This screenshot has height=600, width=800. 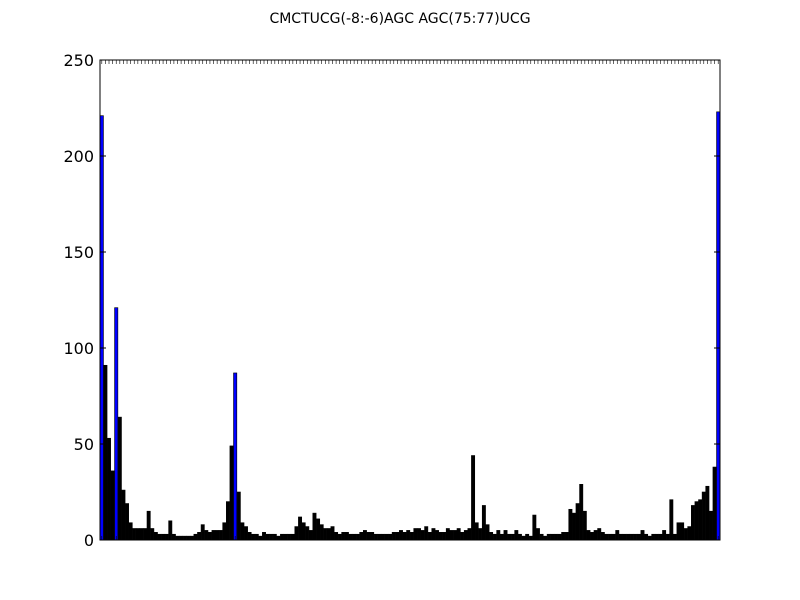 I want to click on y-tick-label: 50, so click(x=84, y=444).